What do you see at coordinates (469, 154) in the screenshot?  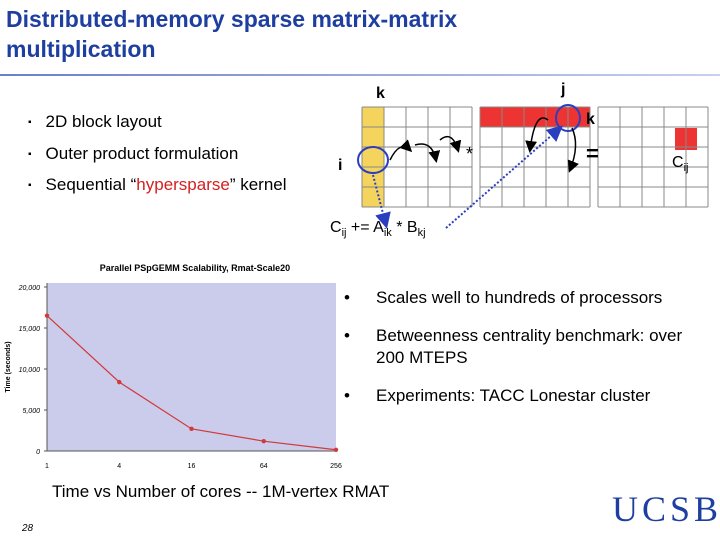 I see `operator: *` at bounding box center [469, 154].